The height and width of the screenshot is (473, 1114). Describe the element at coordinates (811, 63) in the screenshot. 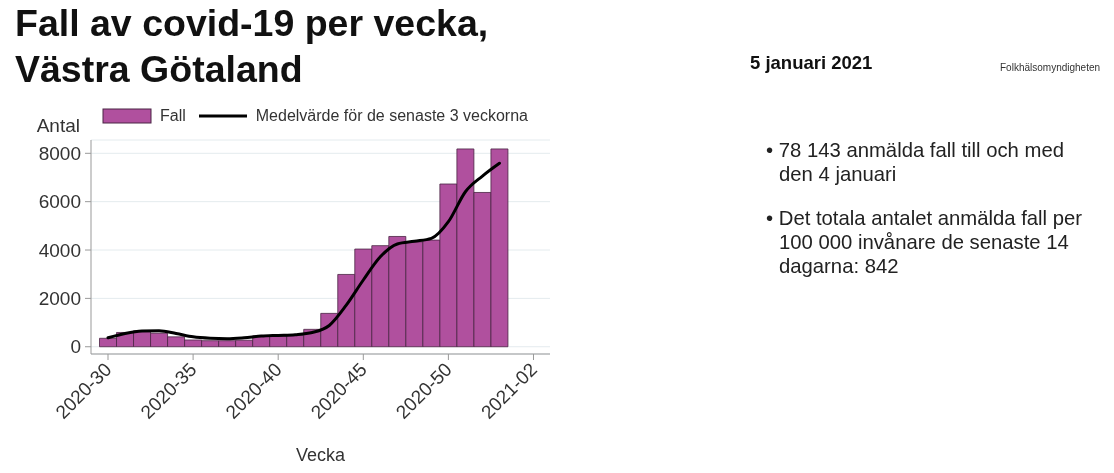

I see `text: 5 januari 2021` at that location.